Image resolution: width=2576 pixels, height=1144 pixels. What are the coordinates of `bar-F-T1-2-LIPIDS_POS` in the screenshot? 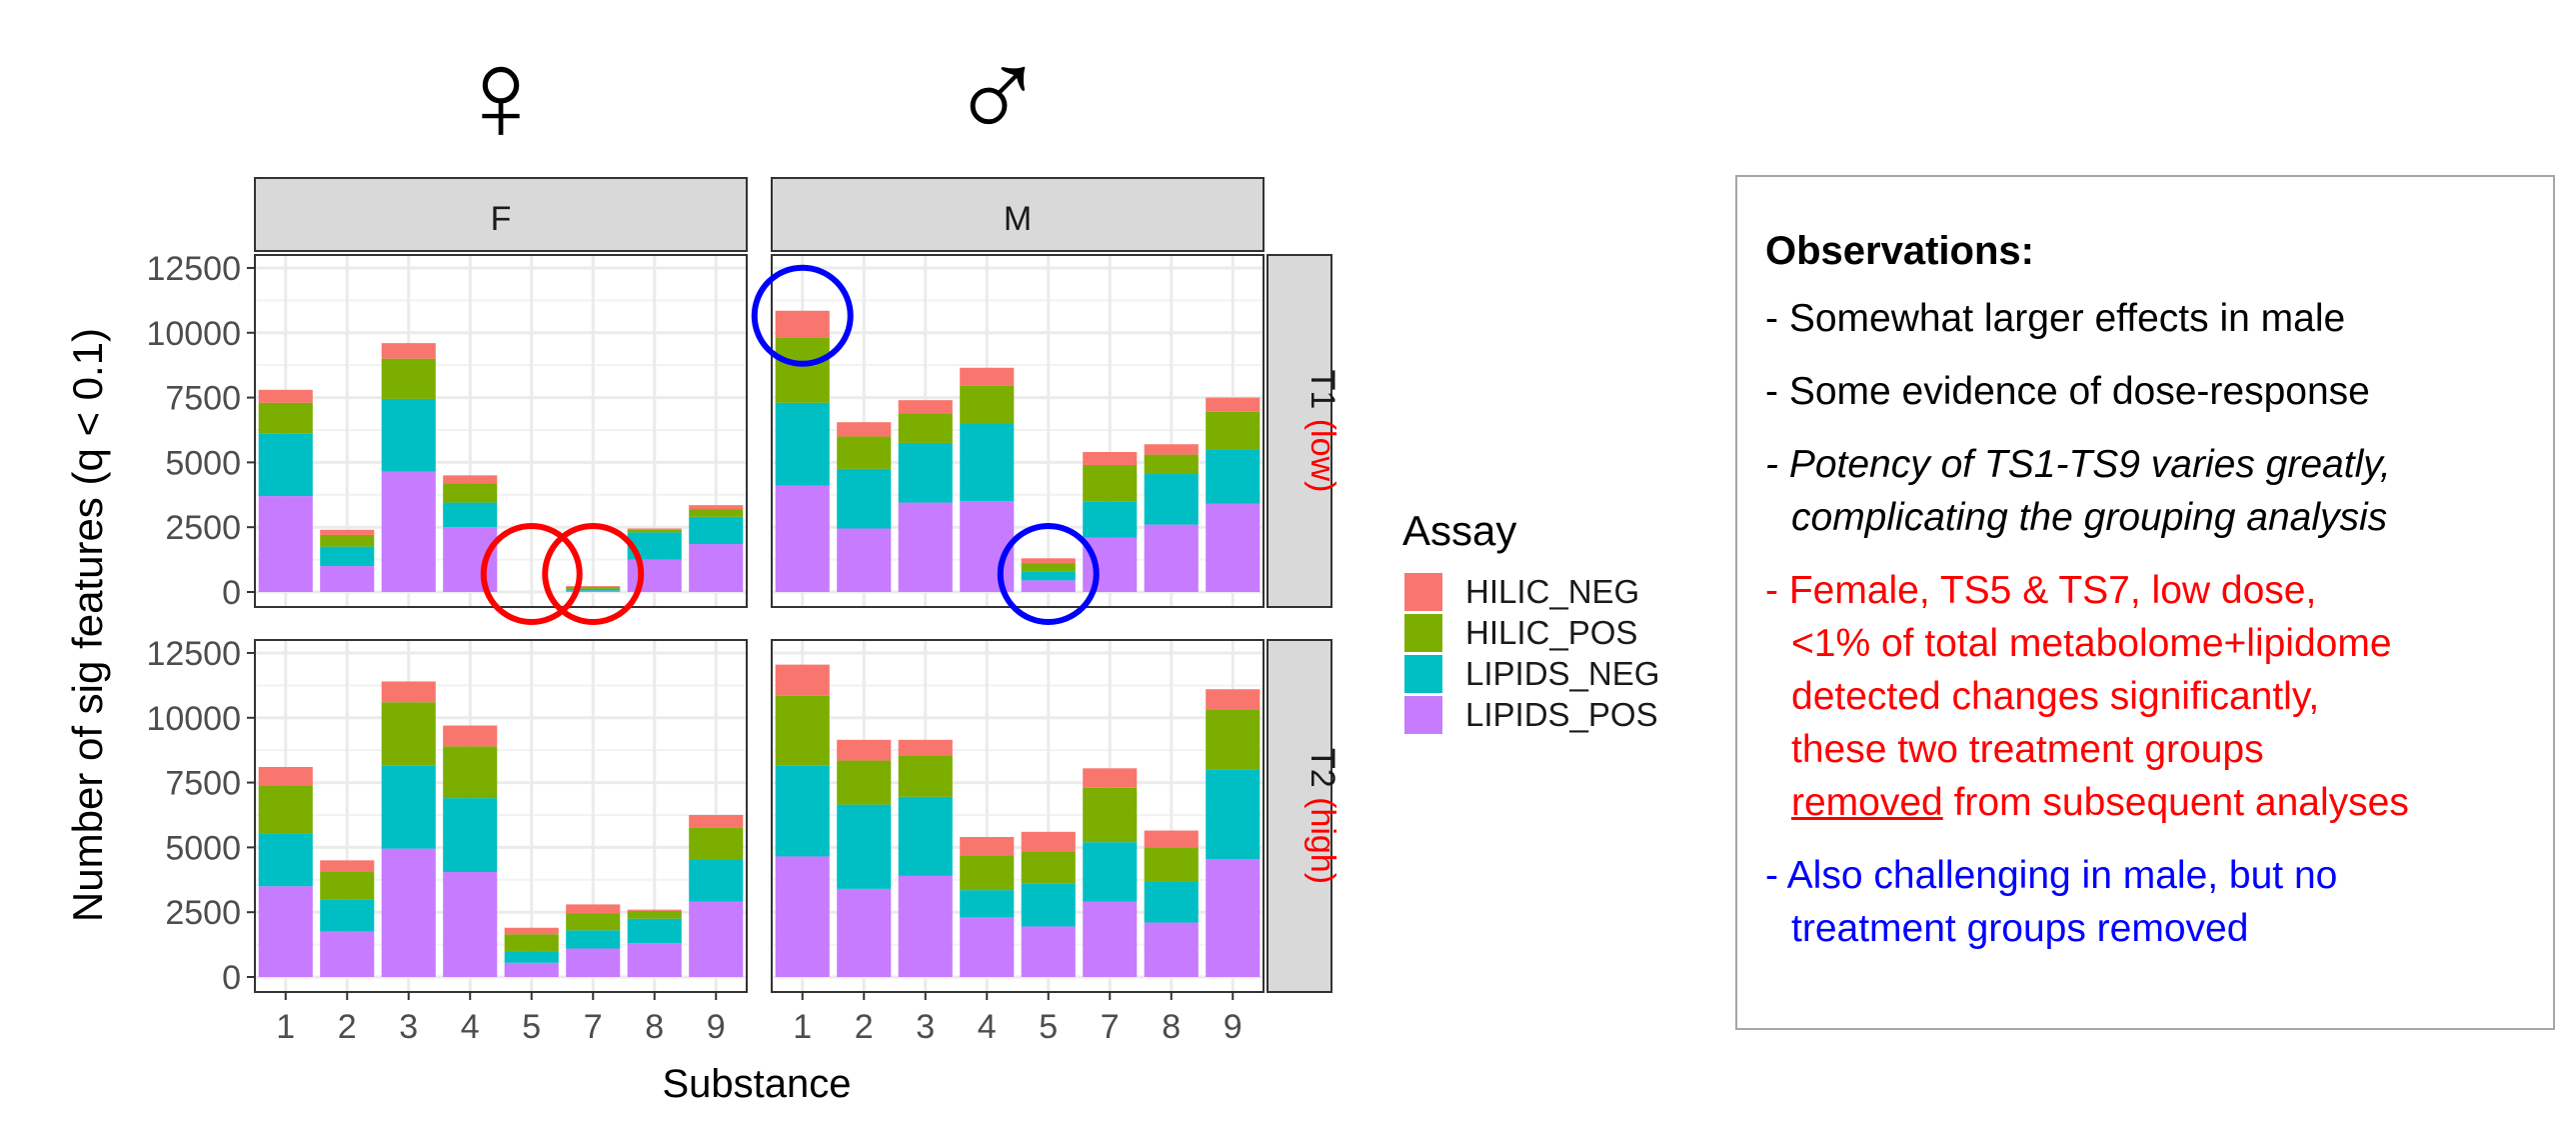 It's located at (347, 579).